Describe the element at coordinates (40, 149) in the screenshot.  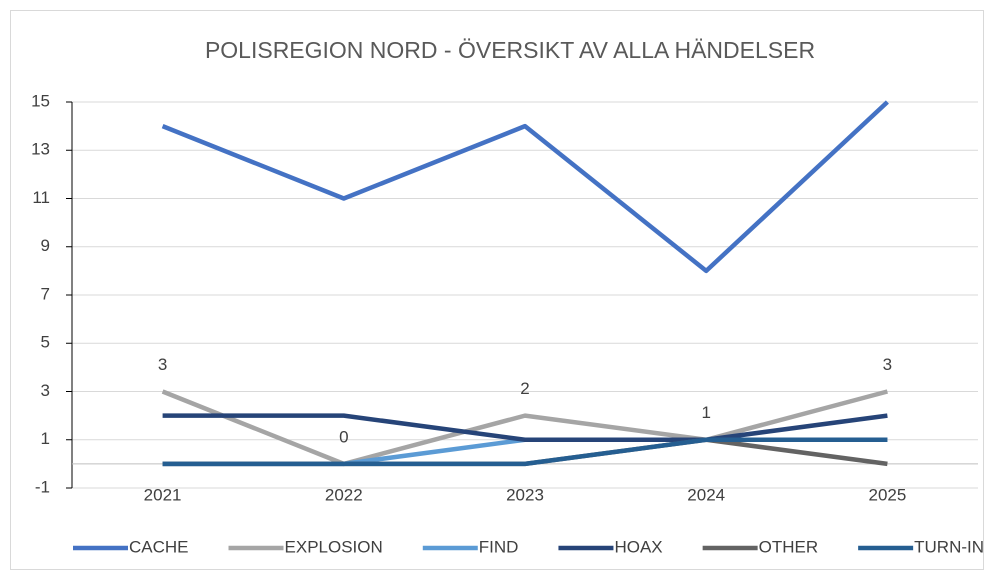
I see `y-tick-label: 13` at that location.